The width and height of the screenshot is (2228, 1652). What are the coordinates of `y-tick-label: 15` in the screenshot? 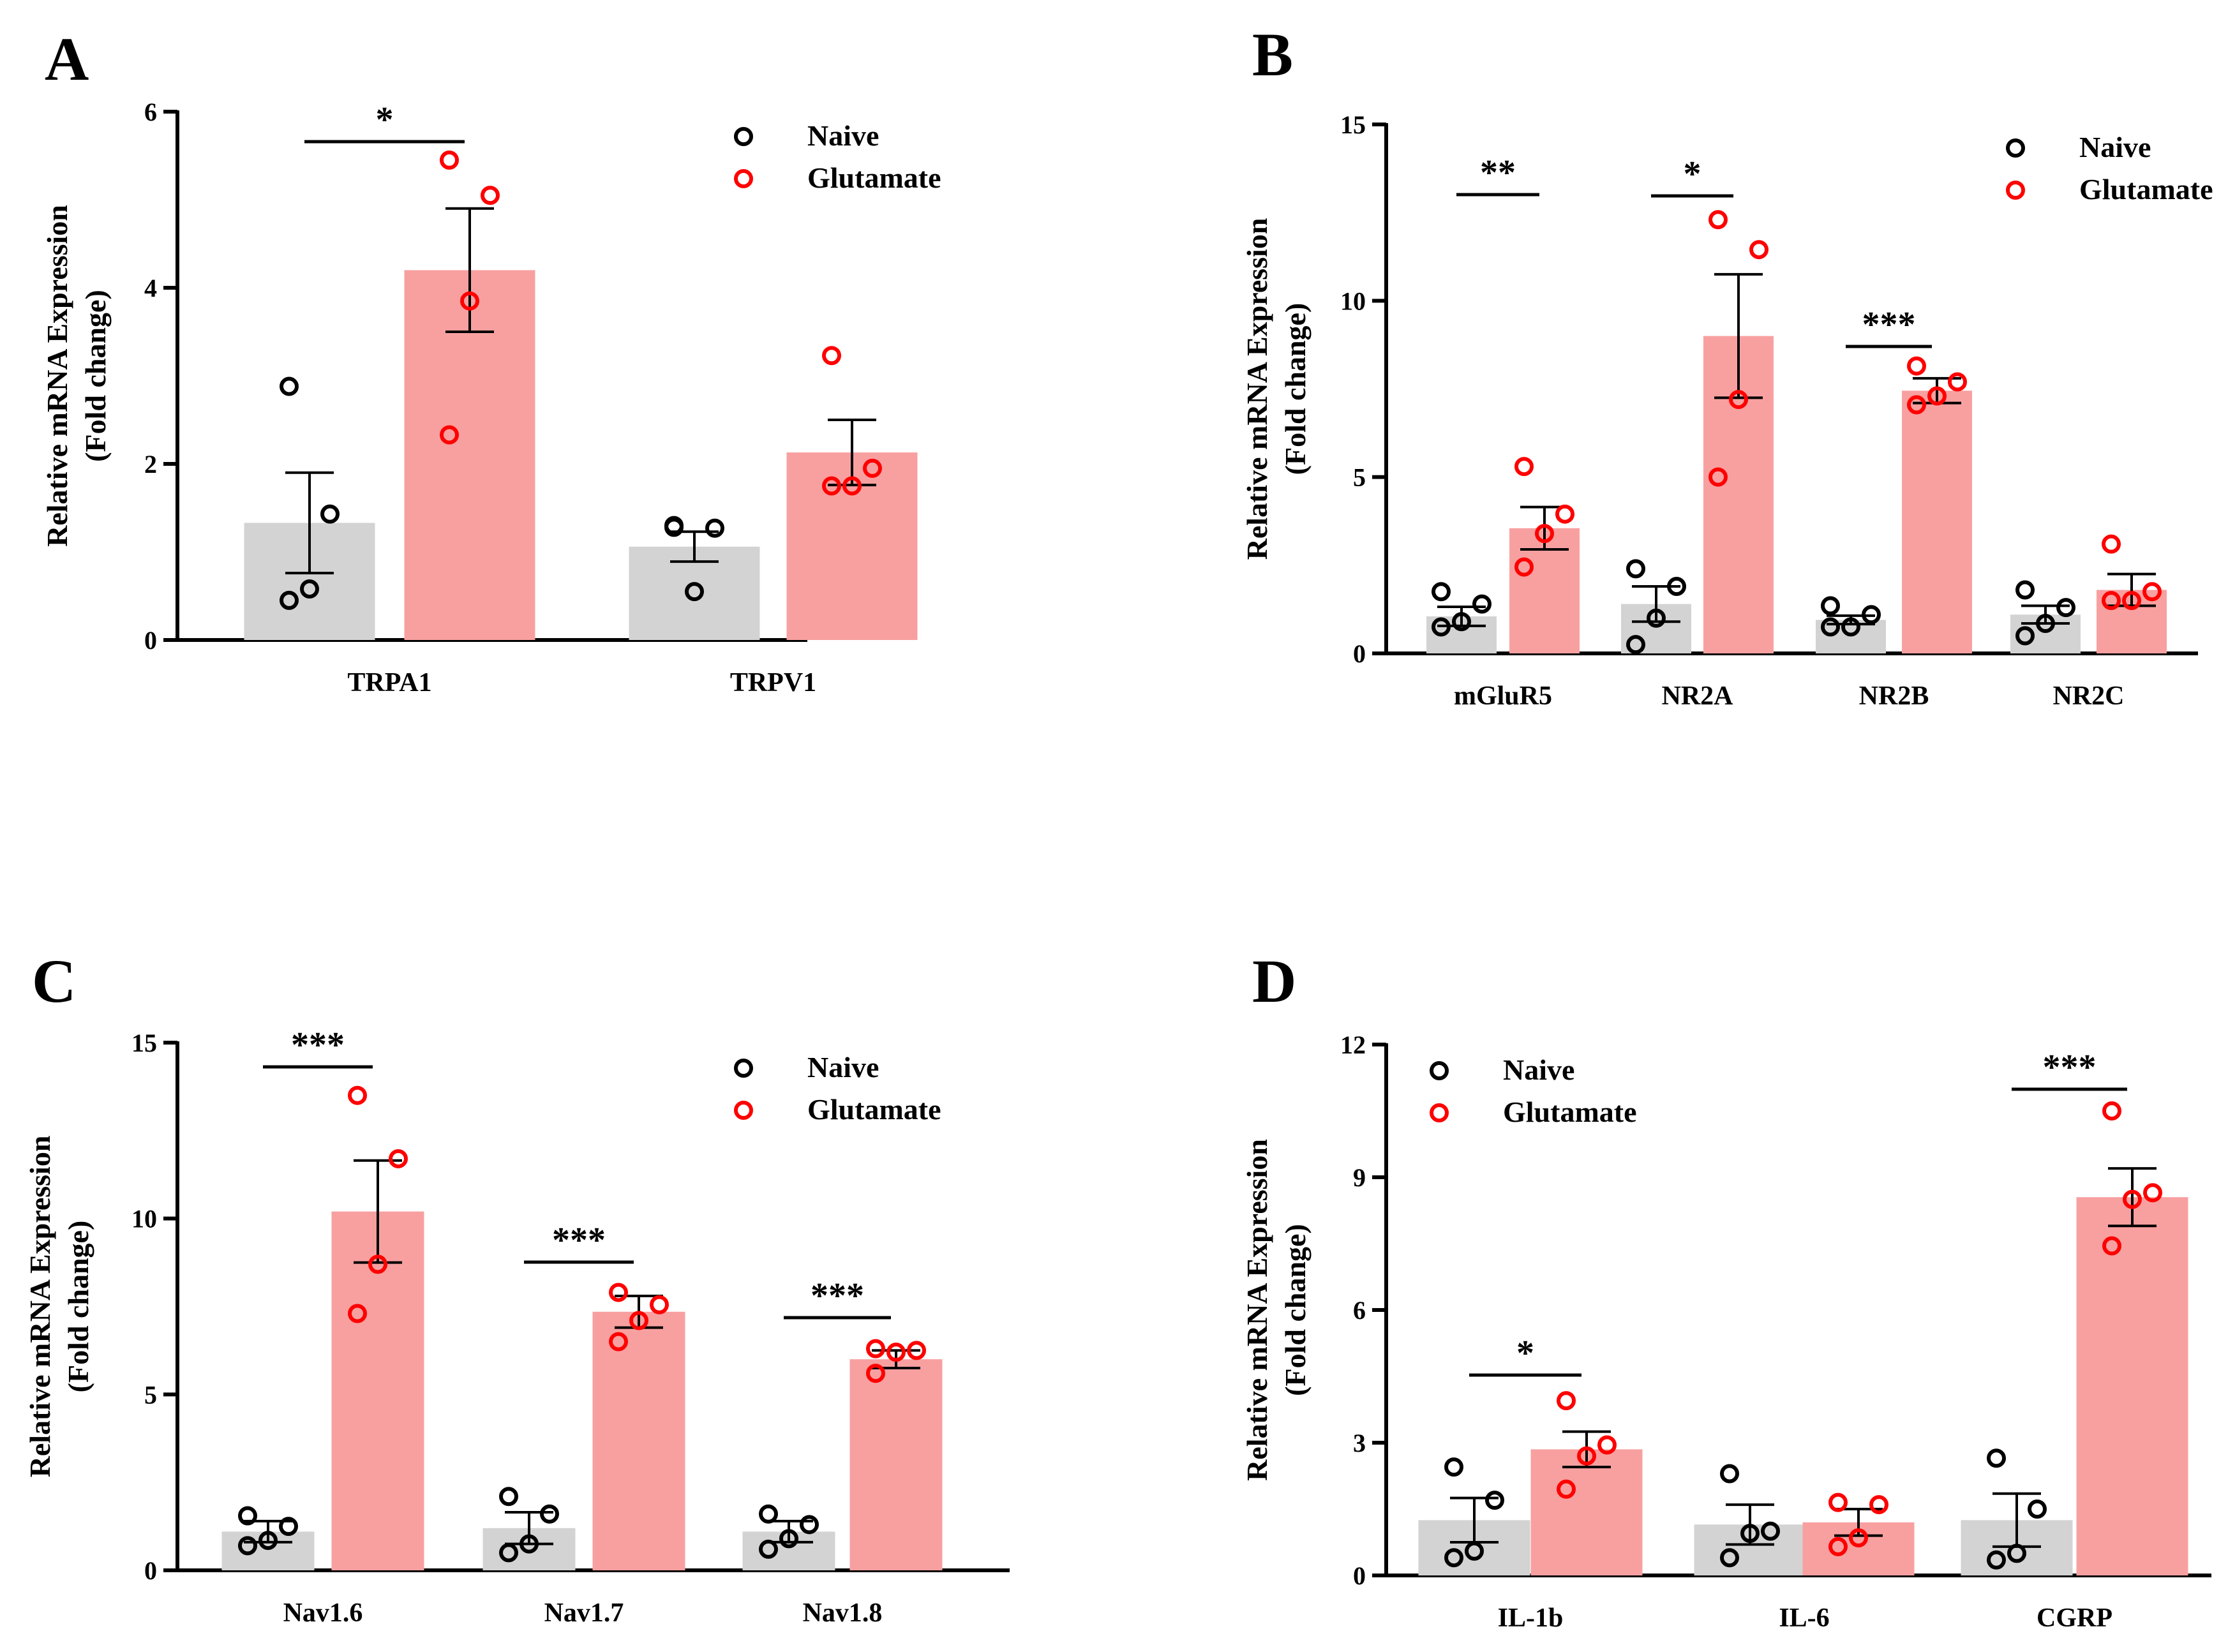 It's located at (144, 1043).